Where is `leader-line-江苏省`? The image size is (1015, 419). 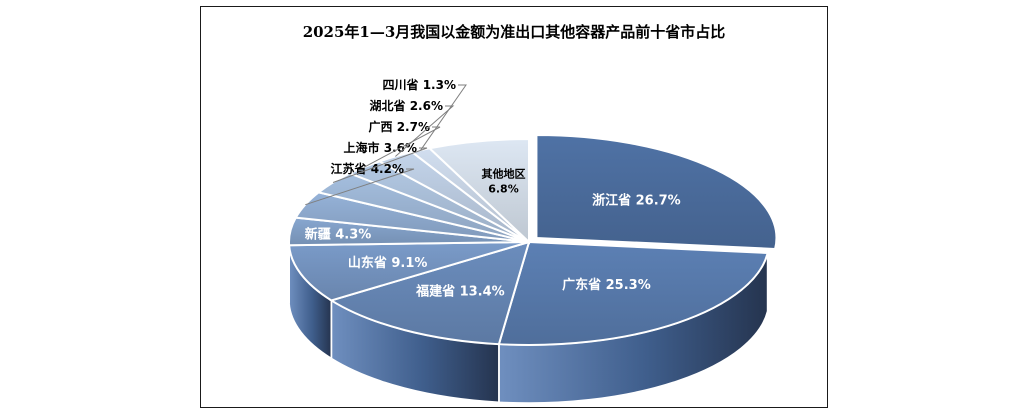
leader-line-江苏省 is located at coordinates (360, 187).